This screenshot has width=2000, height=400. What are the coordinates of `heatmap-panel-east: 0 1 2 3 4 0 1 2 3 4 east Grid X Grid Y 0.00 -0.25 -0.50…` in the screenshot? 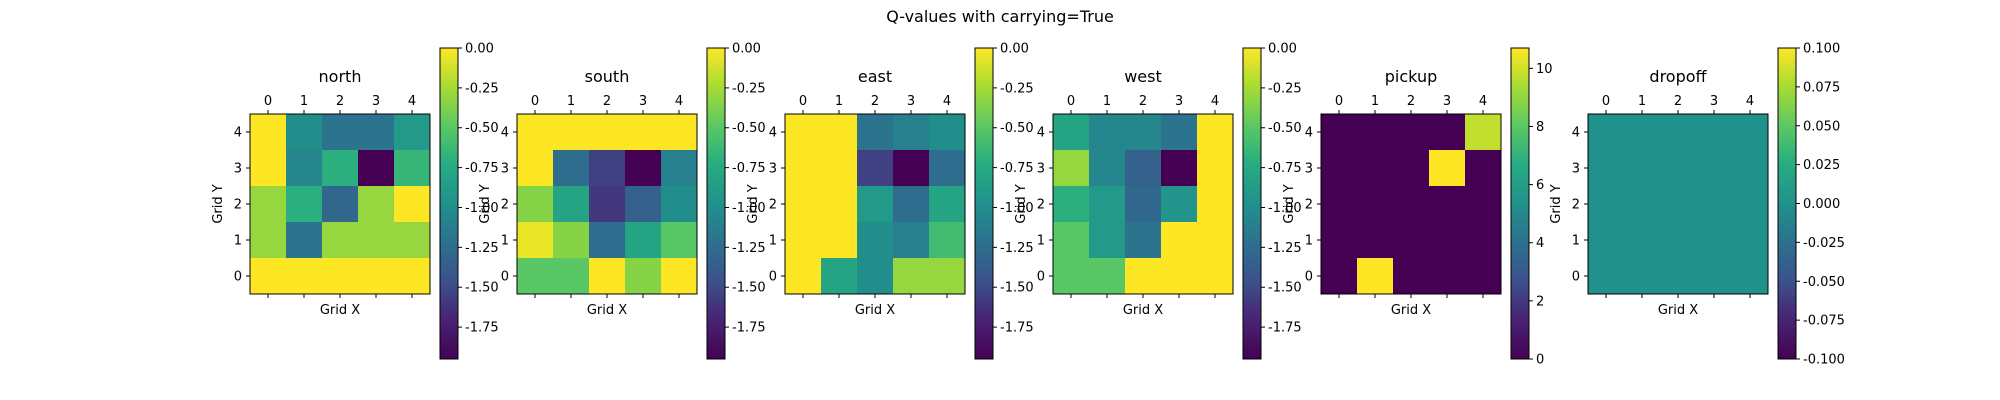 It's located at (890, 201).